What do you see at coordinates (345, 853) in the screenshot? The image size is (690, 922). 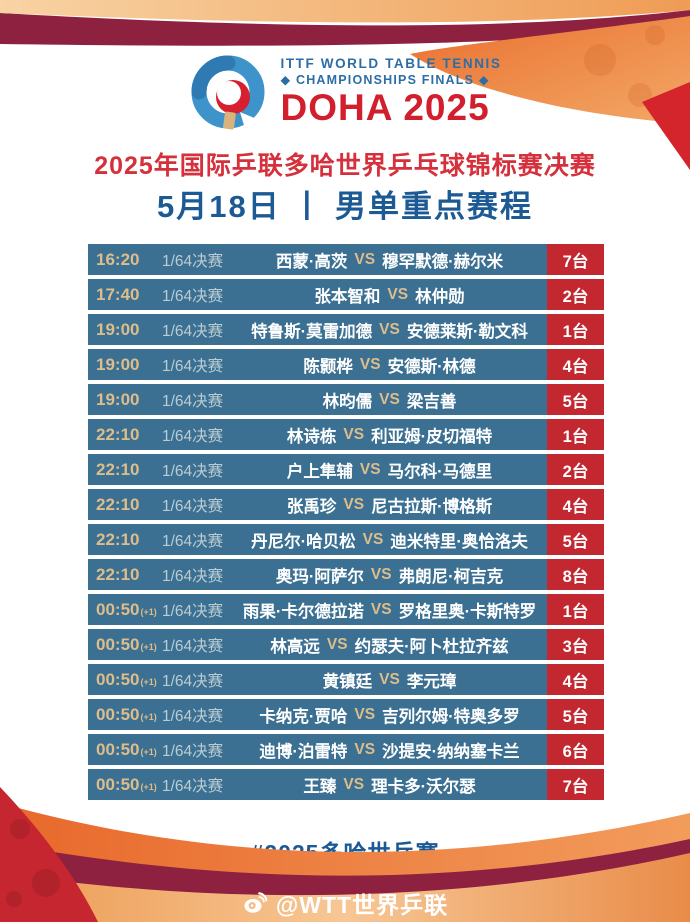 I see `hashtag: #2025多哈世乒赛` at bounding box center [345, 853].